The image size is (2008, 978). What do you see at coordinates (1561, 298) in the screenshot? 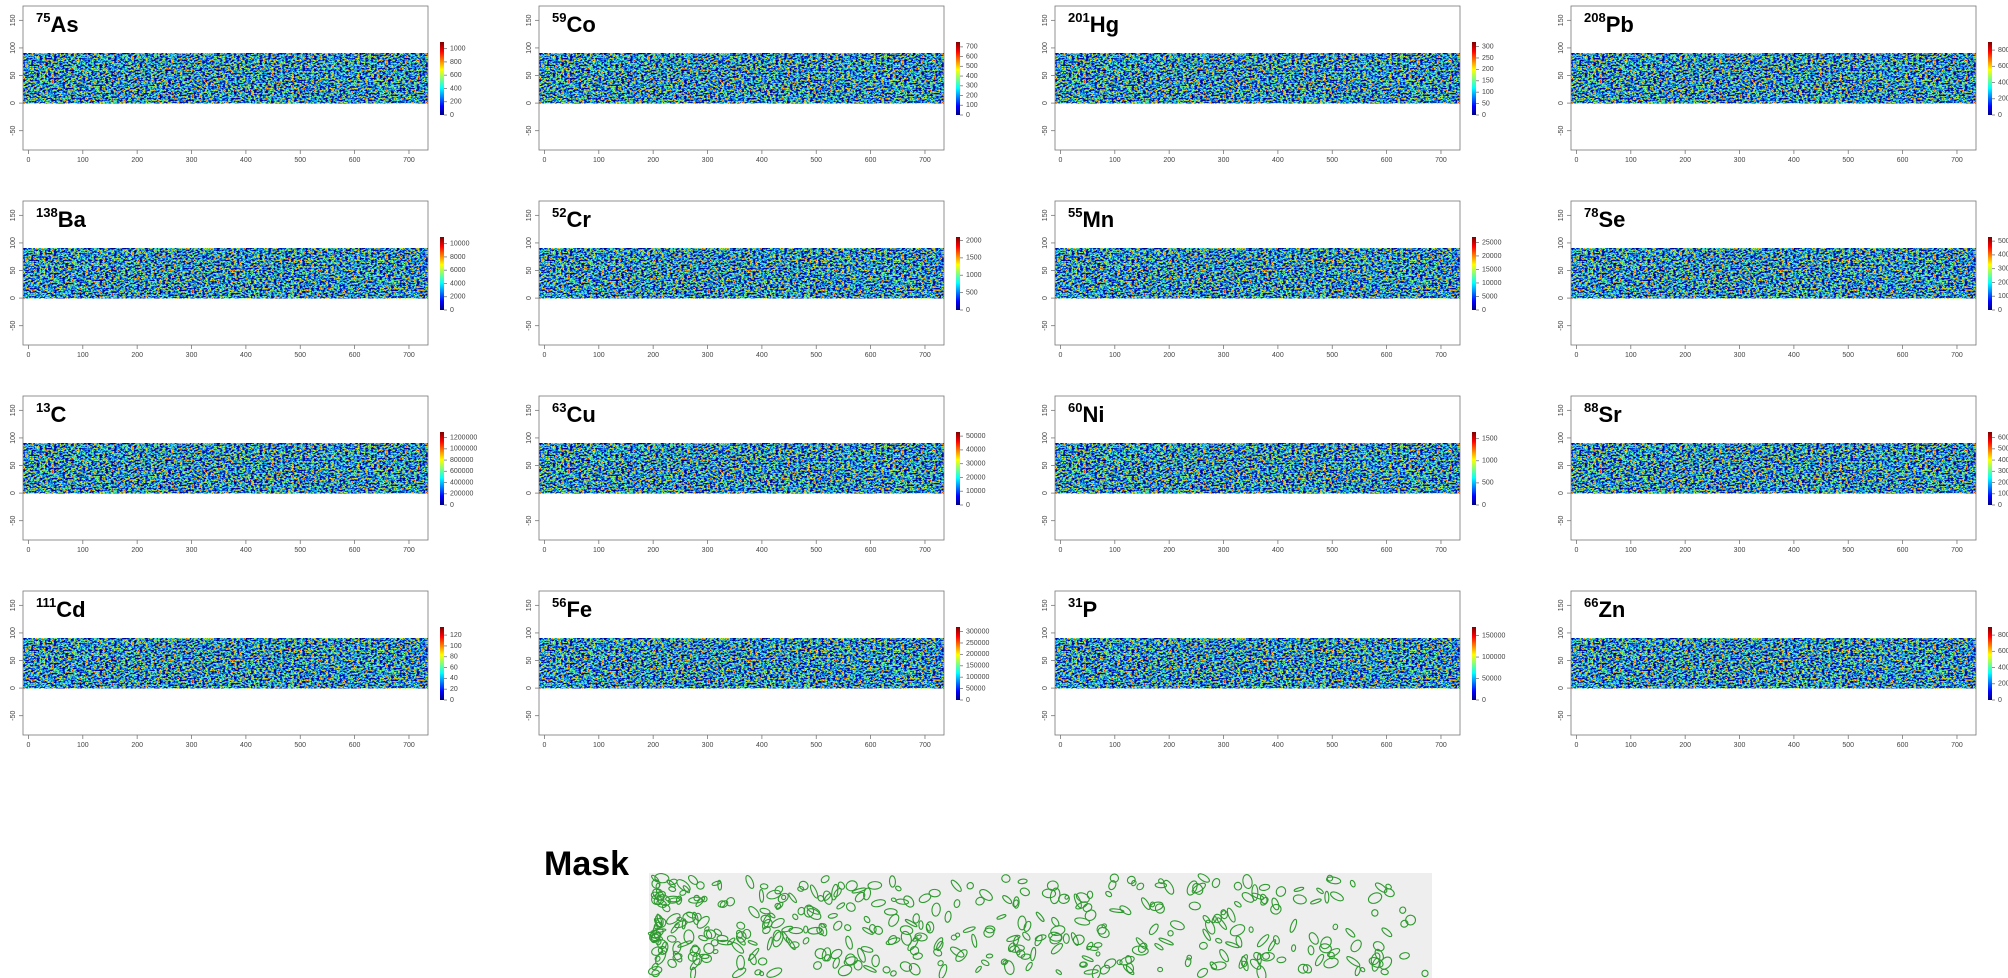
I see `y-tick-label: 0` at bounding box center [1561, 298].